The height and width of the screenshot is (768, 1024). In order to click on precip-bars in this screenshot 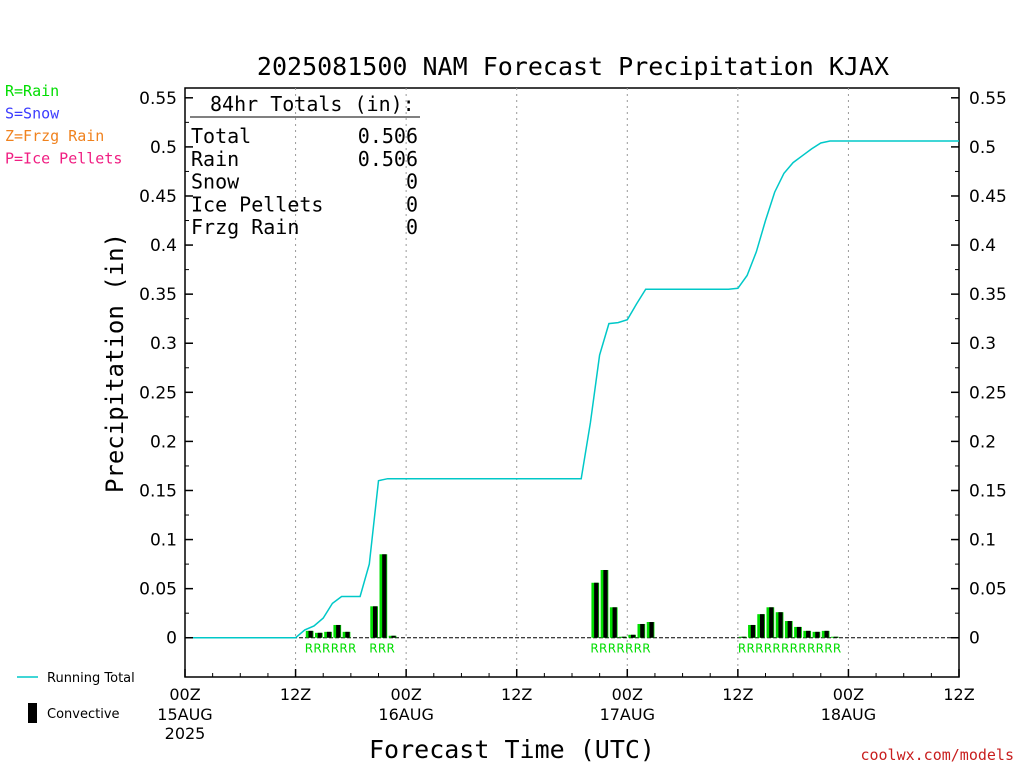, I will do `click(572, 596)`.